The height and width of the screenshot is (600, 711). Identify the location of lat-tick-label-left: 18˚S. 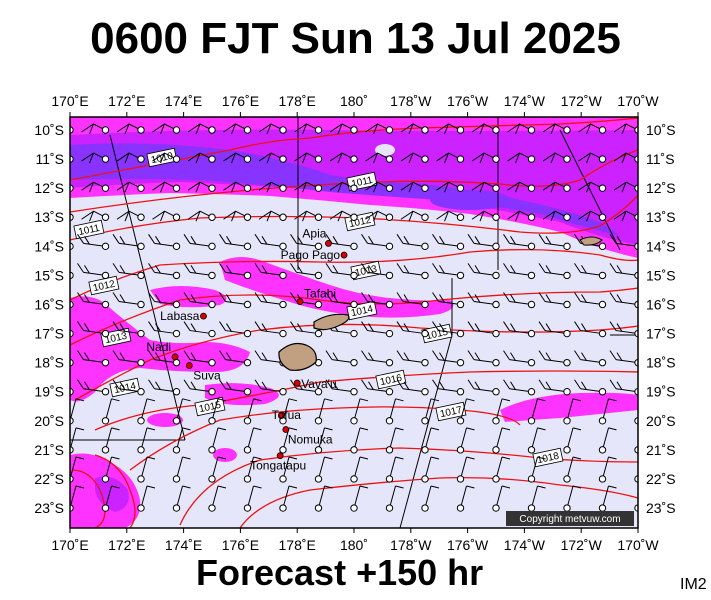
(49, 363).